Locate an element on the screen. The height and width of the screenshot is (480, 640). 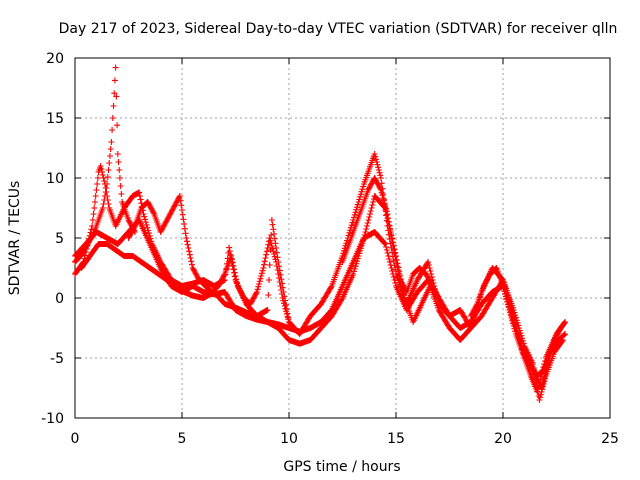
series-track-f is located at coordinates (390, 238).